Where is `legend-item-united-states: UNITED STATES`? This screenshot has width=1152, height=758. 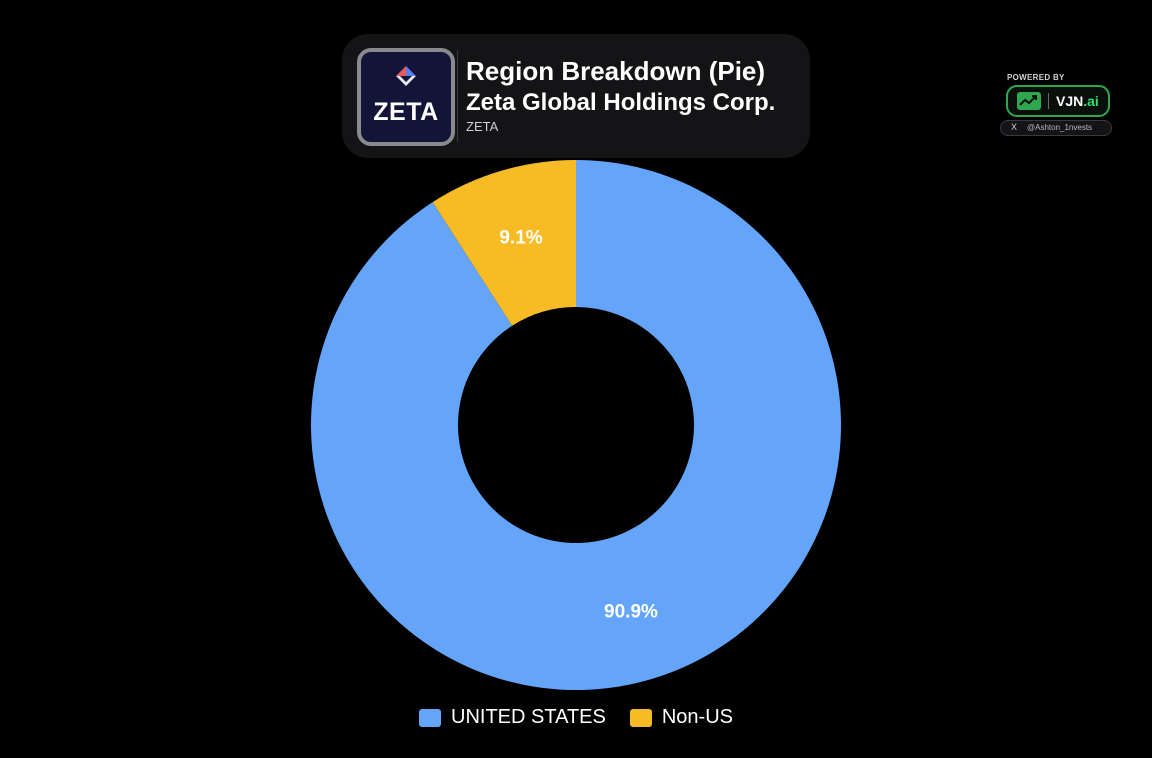 legend-item-united-states: UNITED STATES is located at coordinates (512, 717).